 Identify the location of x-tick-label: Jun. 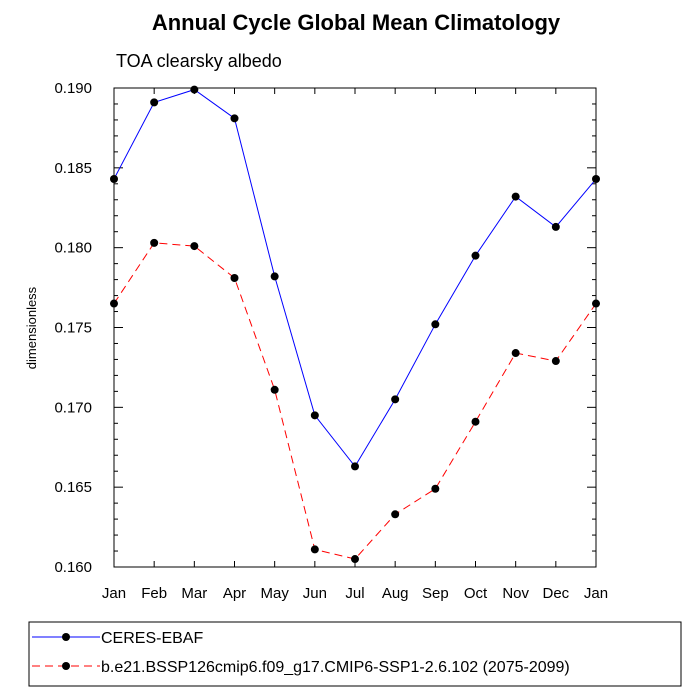
(315, 593).